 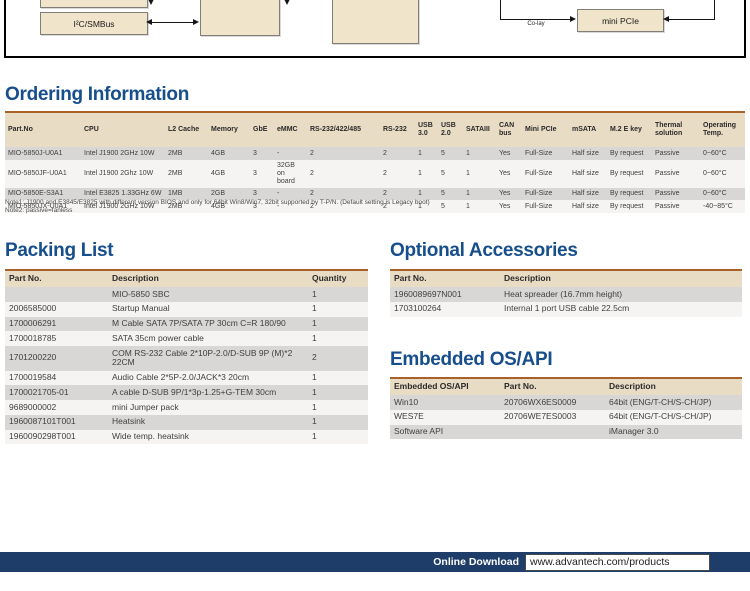 I want to click on table-row: Software API iManager 3.0, so click(x=566, y=432).